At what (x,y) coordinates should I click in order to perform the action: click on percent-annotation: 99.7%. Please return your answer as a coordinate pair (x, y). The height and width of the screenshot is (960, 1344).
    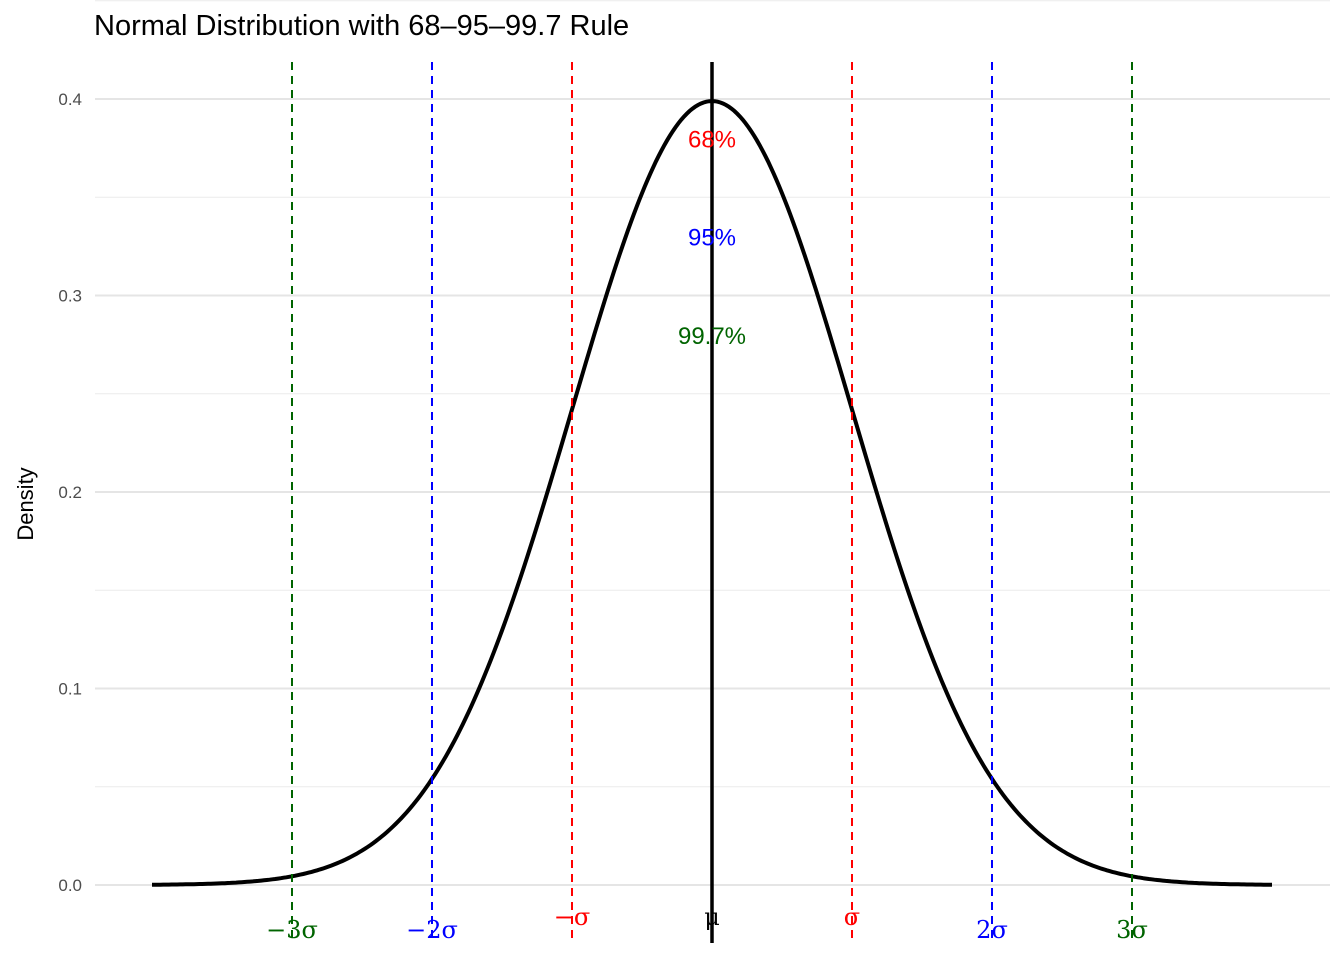
    Looking at the image, I should click on (712, 336).